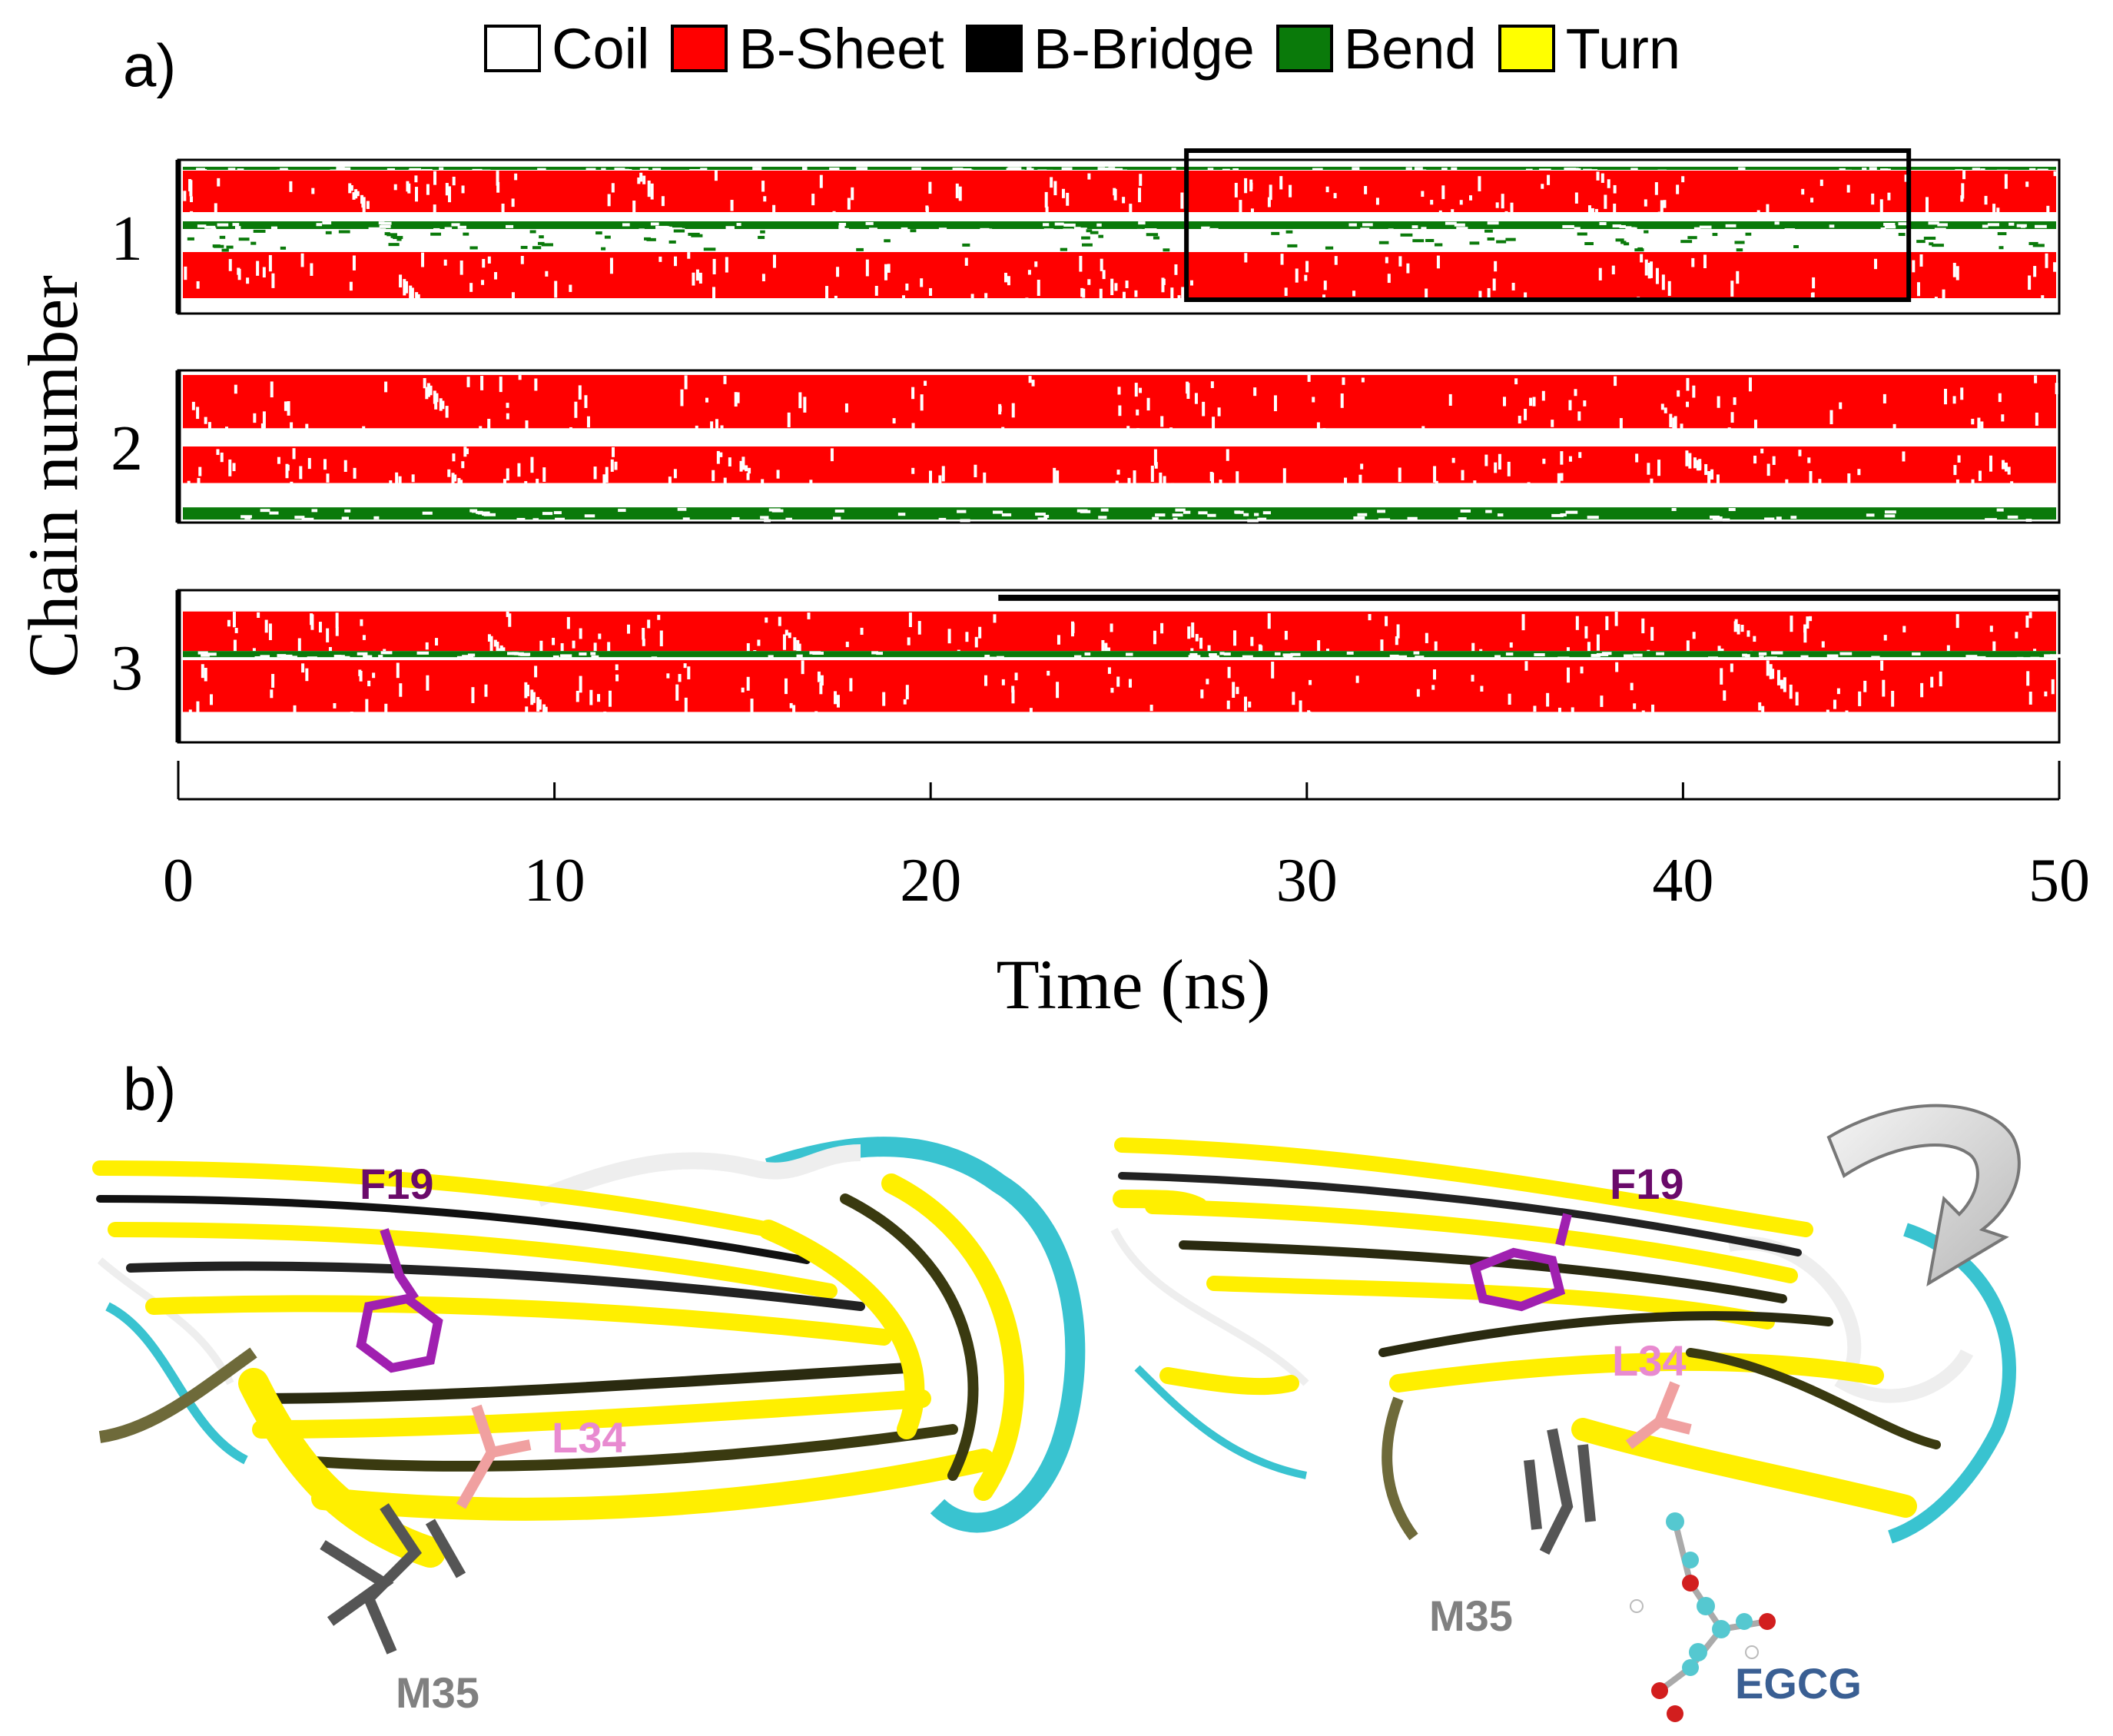 Image resolution: width=2113 pixels, height=1736 pixels. What do you see at coordinates (1110, 48) in the screenshot?
I see `legend-item-b-bridge: B-Bridge` at bounding box center [1110, 48].